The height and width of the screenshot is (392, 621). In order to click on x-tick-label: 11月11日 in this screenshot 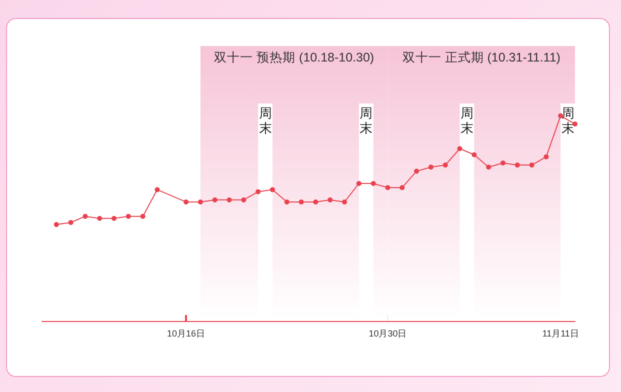, I will do `click(560, 333)`.